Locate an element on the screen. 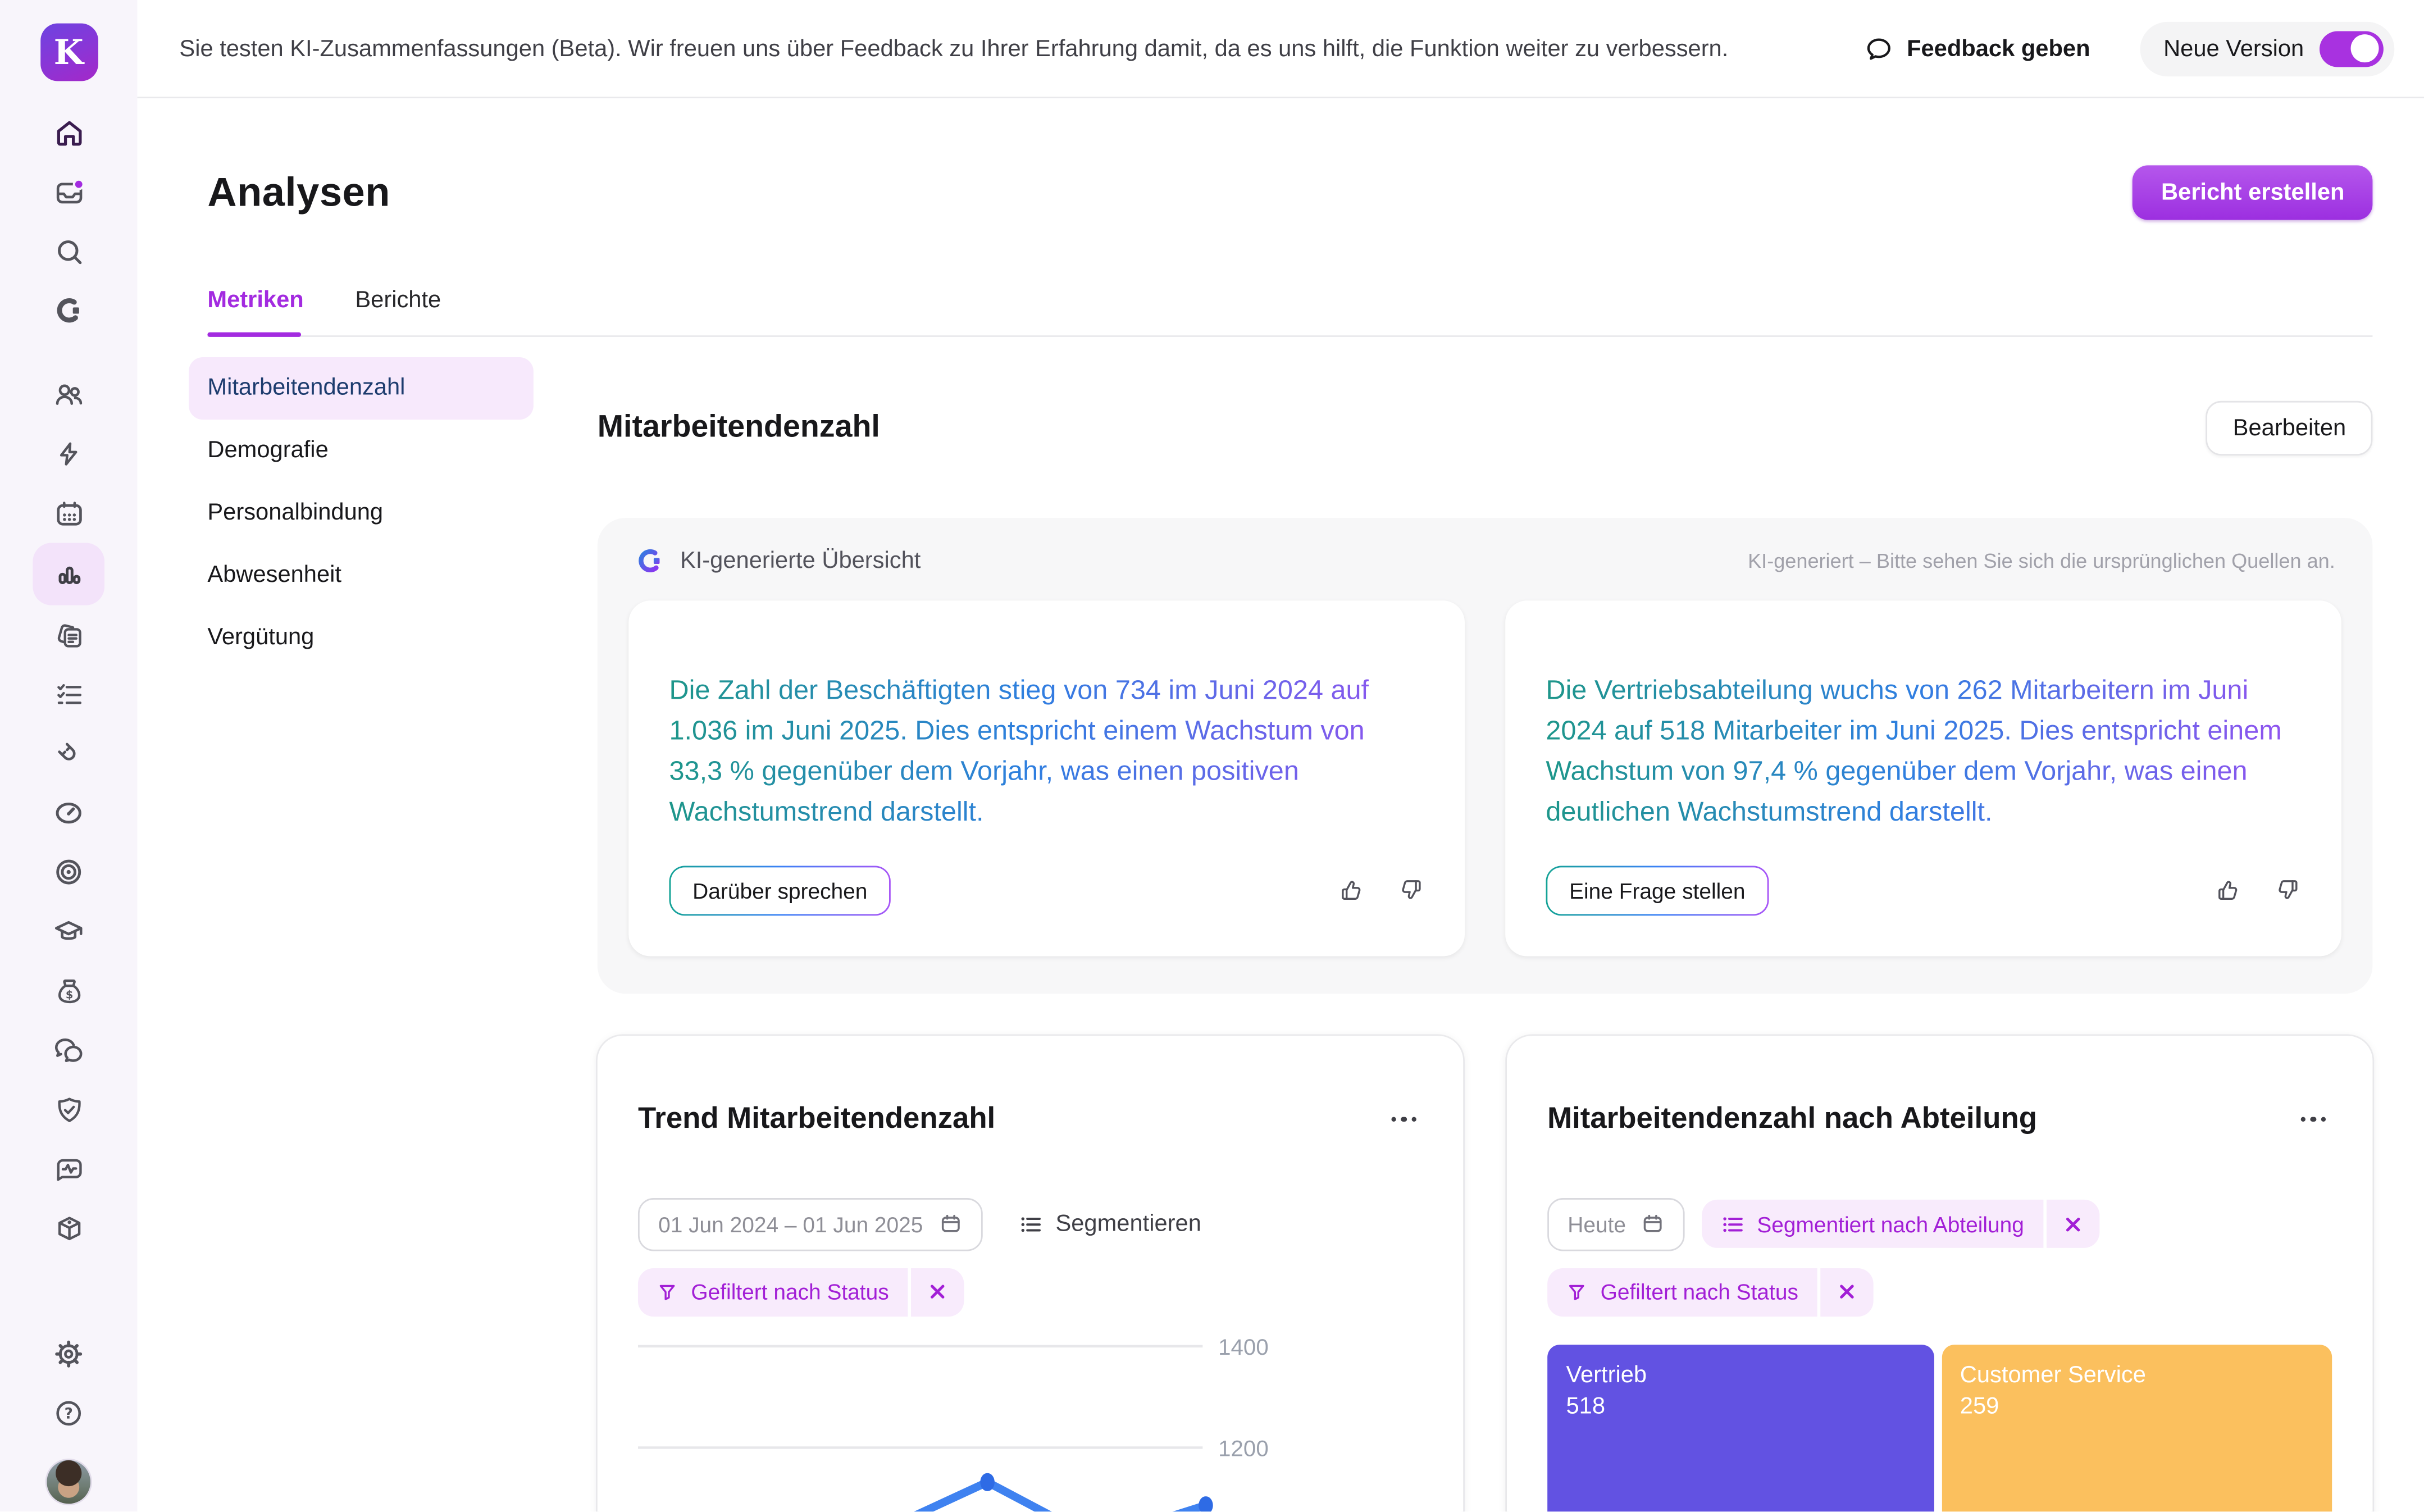  engagement-pulse-icon is located at coordinates (68, 1169).